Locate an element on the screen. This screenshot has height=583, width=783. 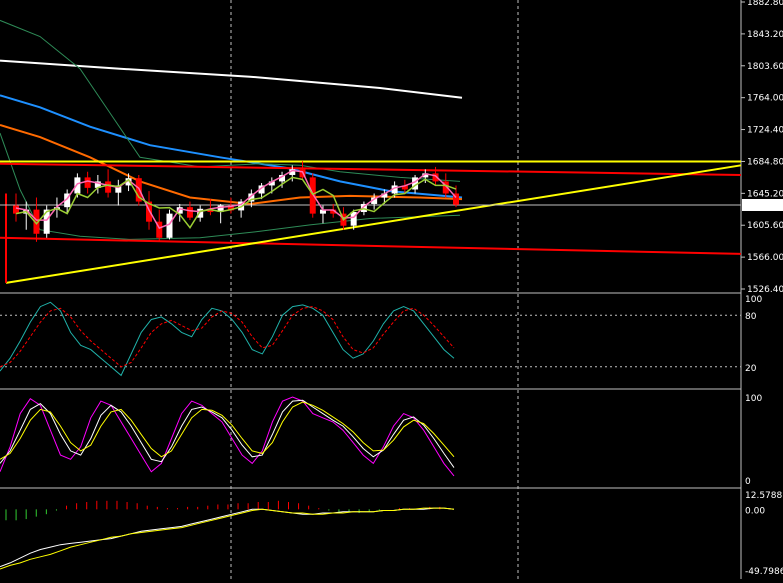
oscillator-white-line is located at coordinates (227, 433).